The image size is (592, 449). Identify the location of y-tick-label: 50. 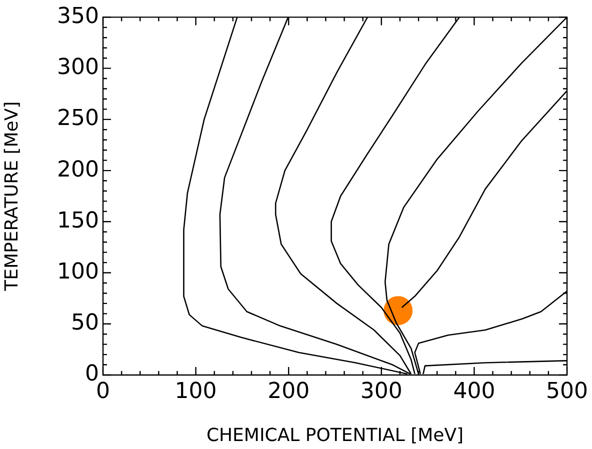
(85, 323).